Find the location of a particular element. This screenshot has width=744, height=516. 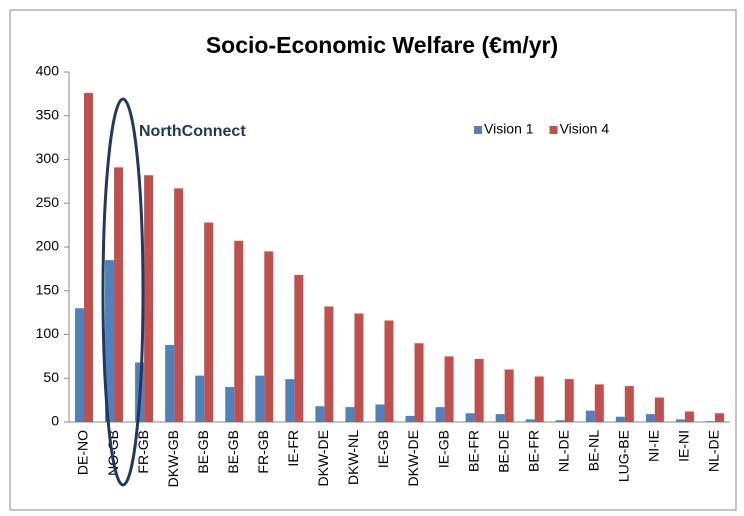

legend-label: Vision 4 is located at coordinates (585, 129).